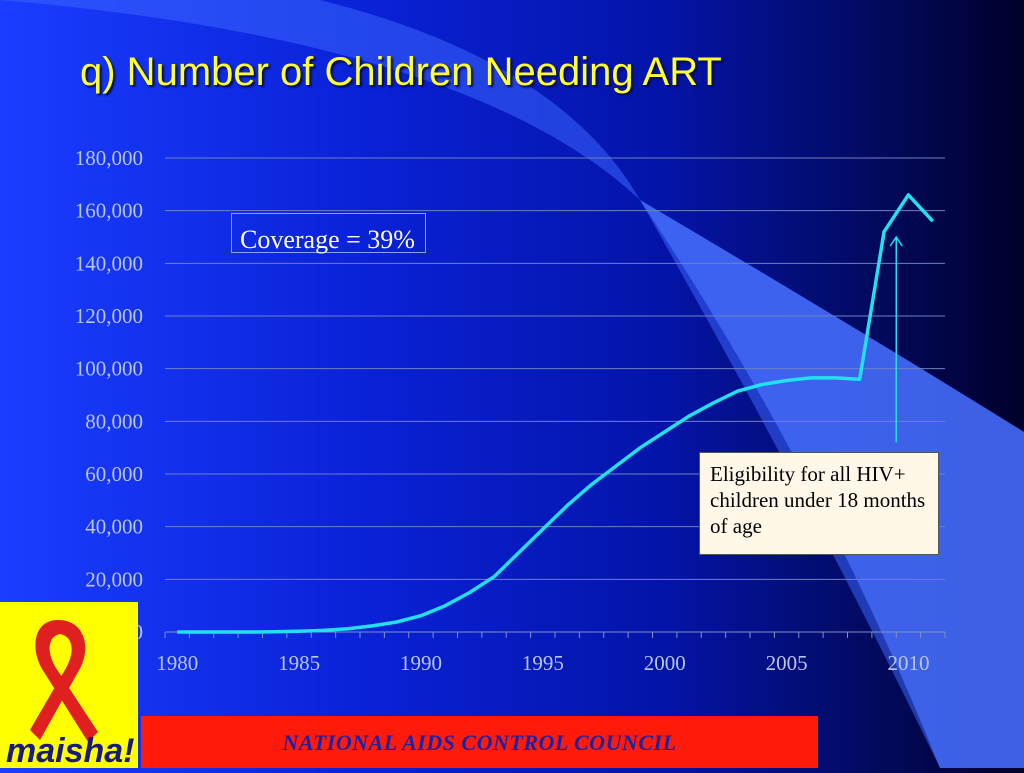 The image size is (1024, 773). I want to click on red-ribbon-icon: maisha!, so click(69, 685).